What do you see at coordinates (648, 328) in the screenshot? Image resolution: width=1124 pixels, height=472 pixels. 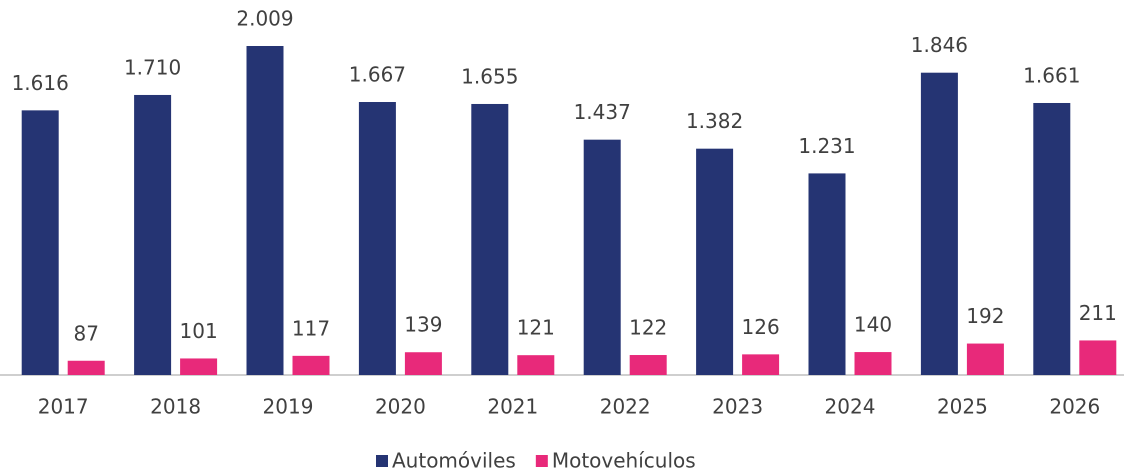 I see `value-label: 122` at bounding box center [648, 328].